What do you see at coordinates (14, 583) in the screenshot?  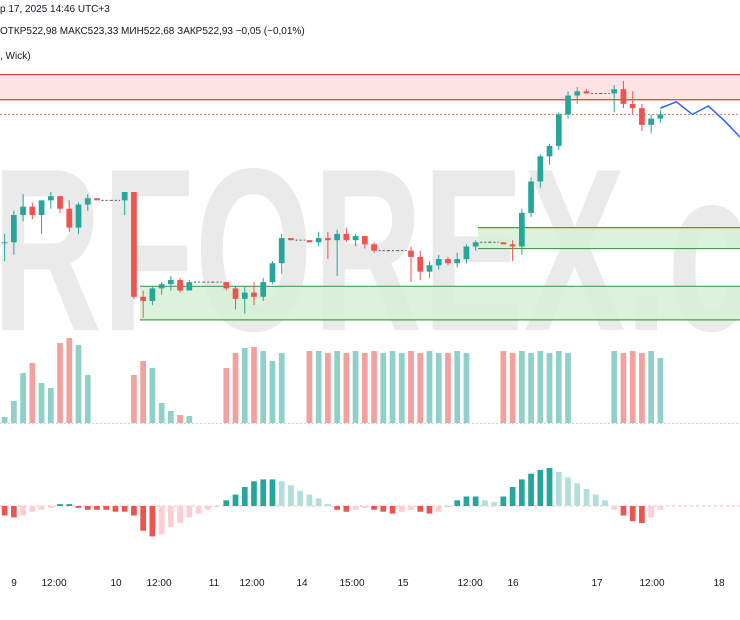 I see `time-axis-label: 9` at bounding box center [14, 583].